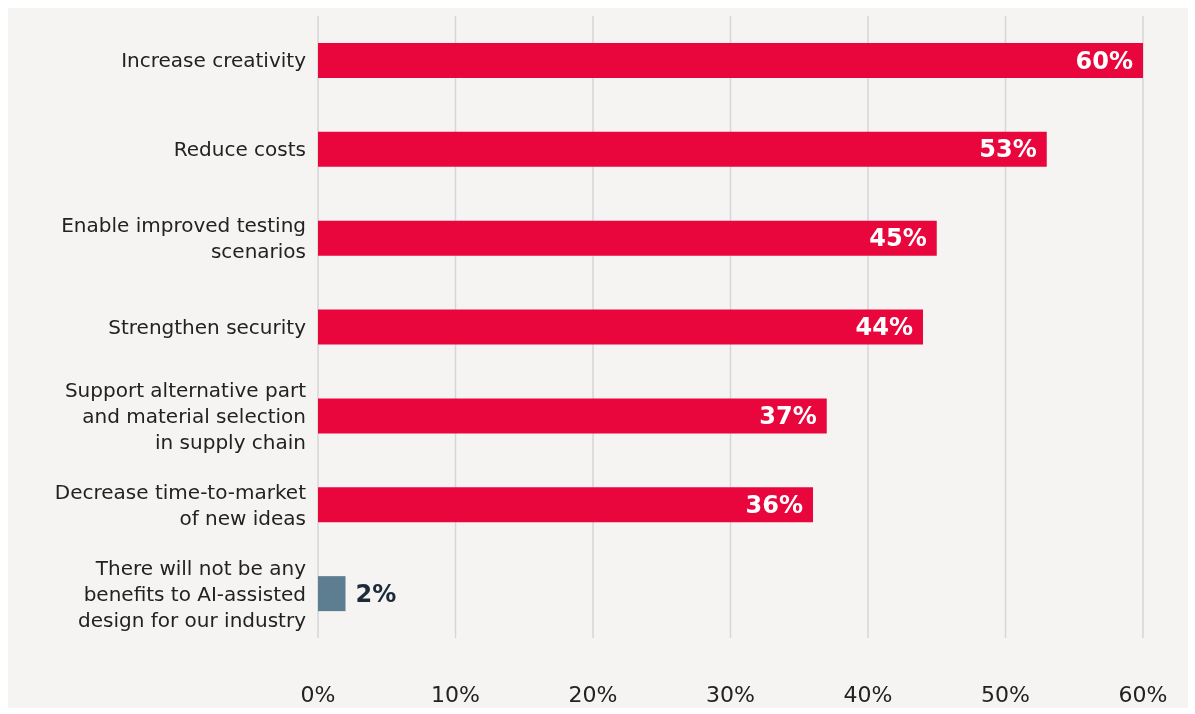 The height and width of the screenshot is (714, 1195). I want to click on data-label: 36%, so click(774, 504).